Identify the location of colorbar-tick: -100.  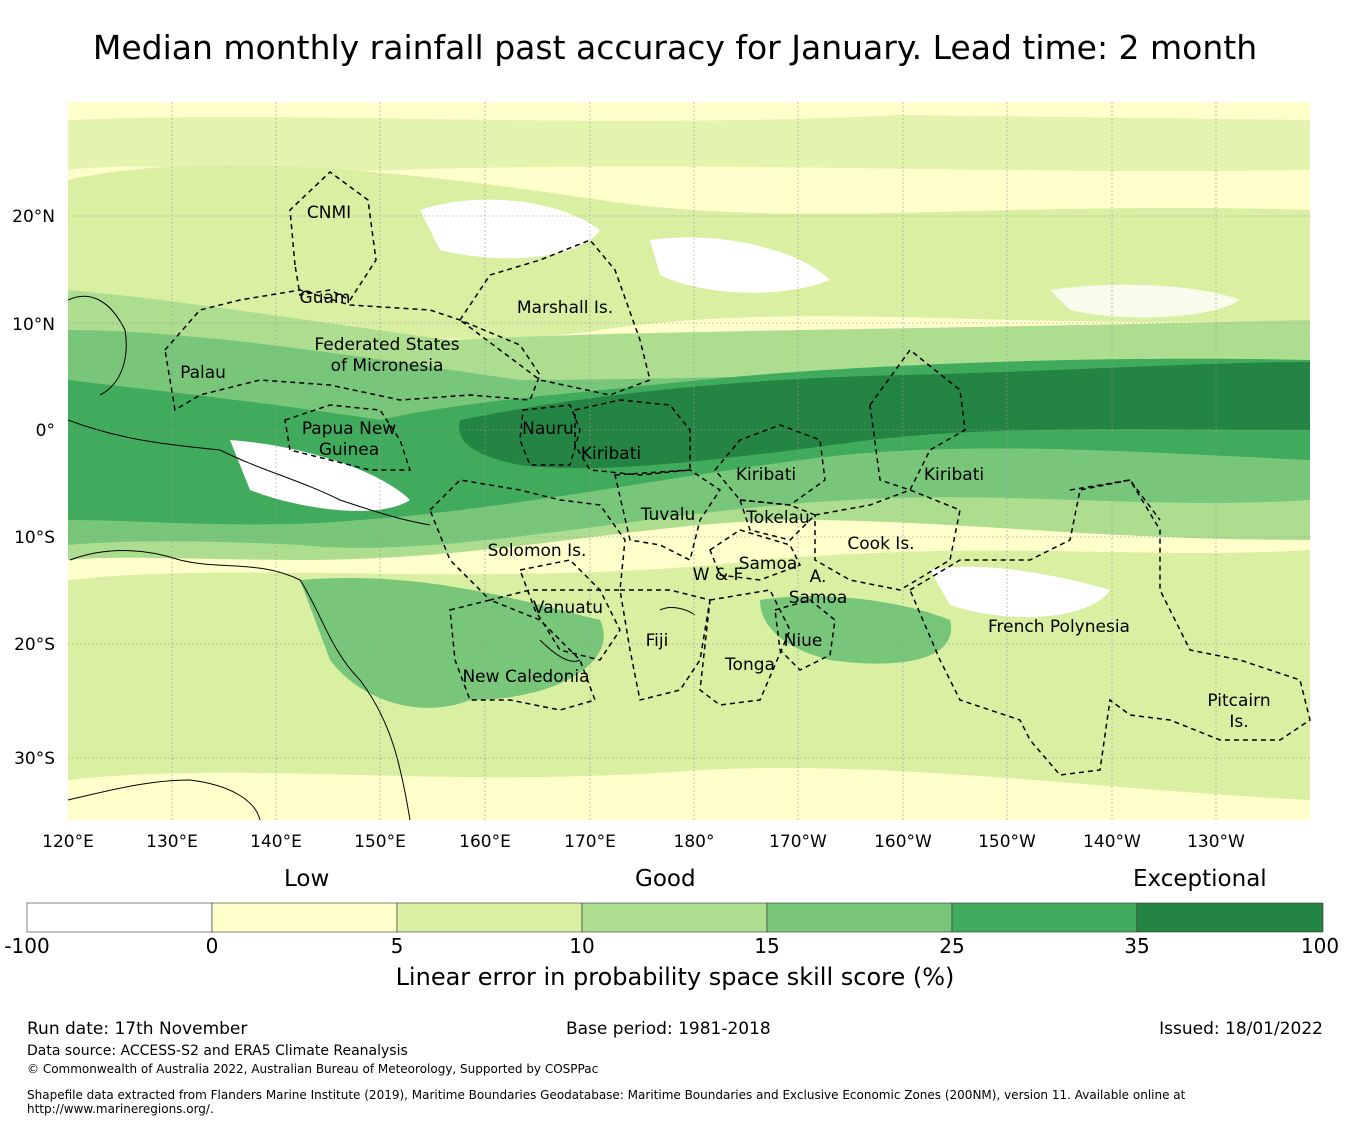
(27, 946).